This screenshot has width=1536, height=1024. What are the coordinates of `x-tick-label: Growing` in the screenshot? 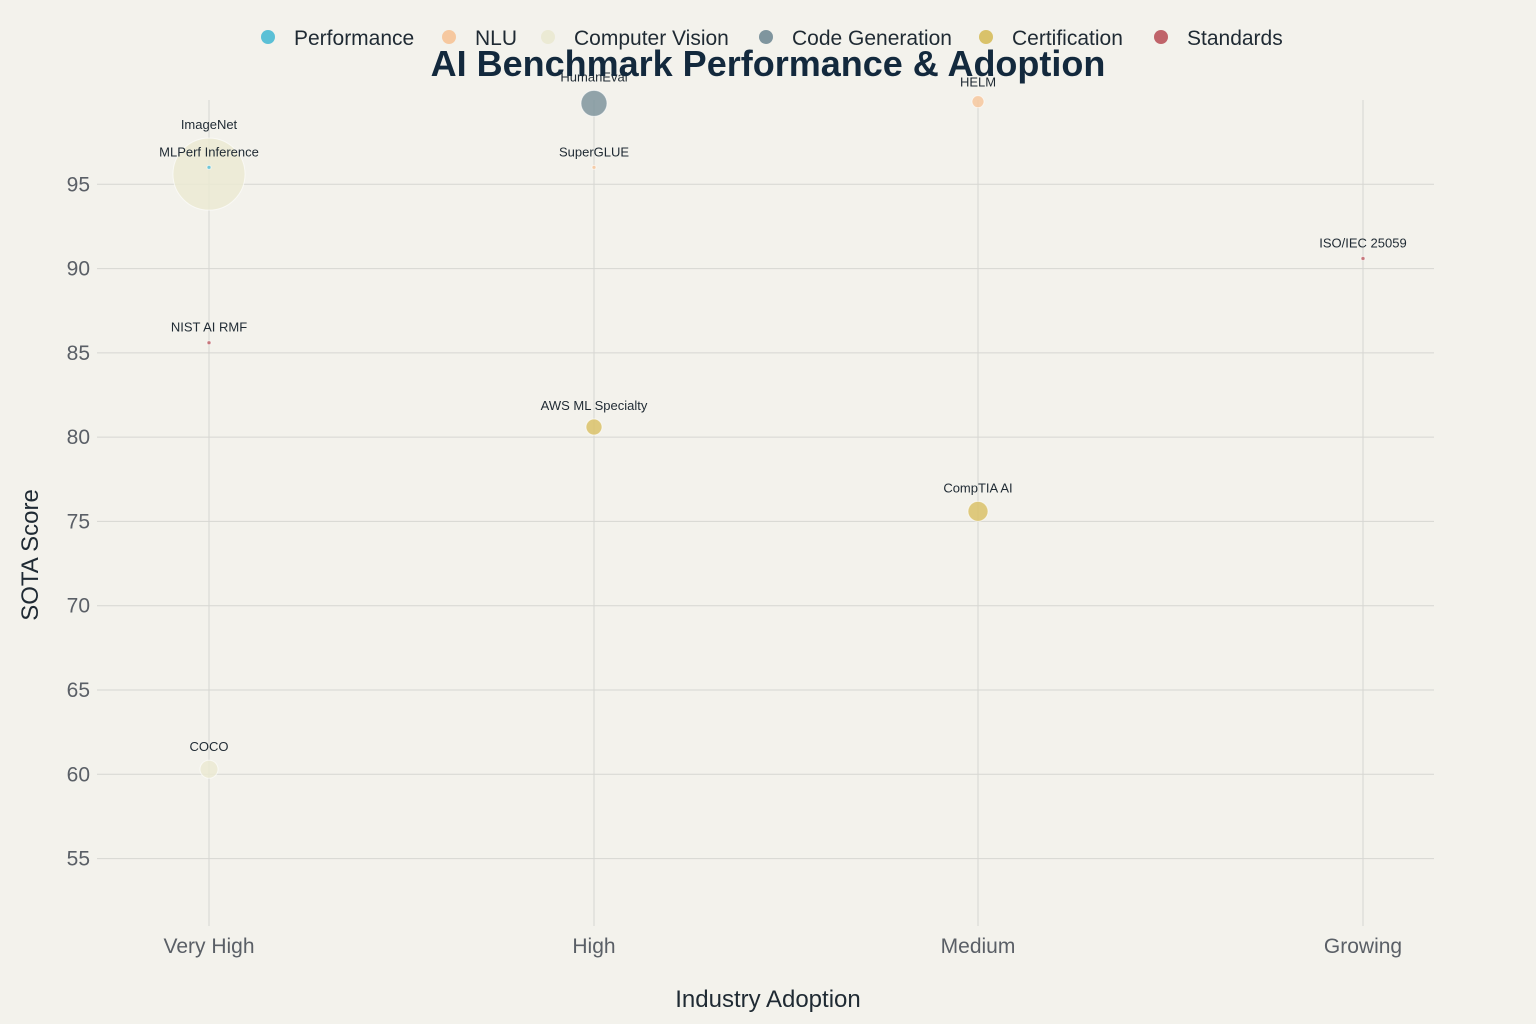 It's located at (1363, 946).